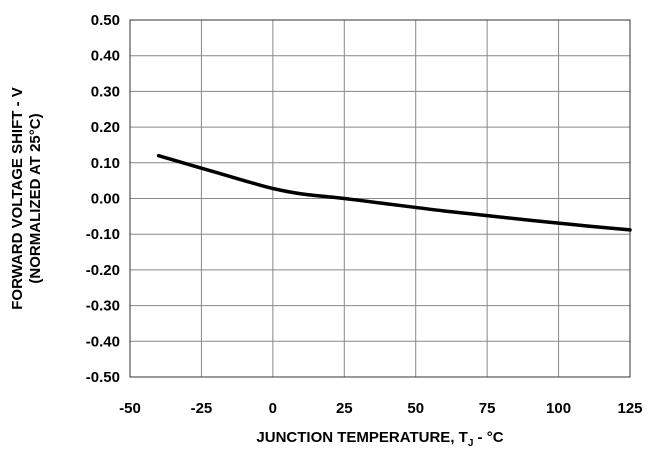  I want to click on x-tick-label: 75, so click(487, 408).